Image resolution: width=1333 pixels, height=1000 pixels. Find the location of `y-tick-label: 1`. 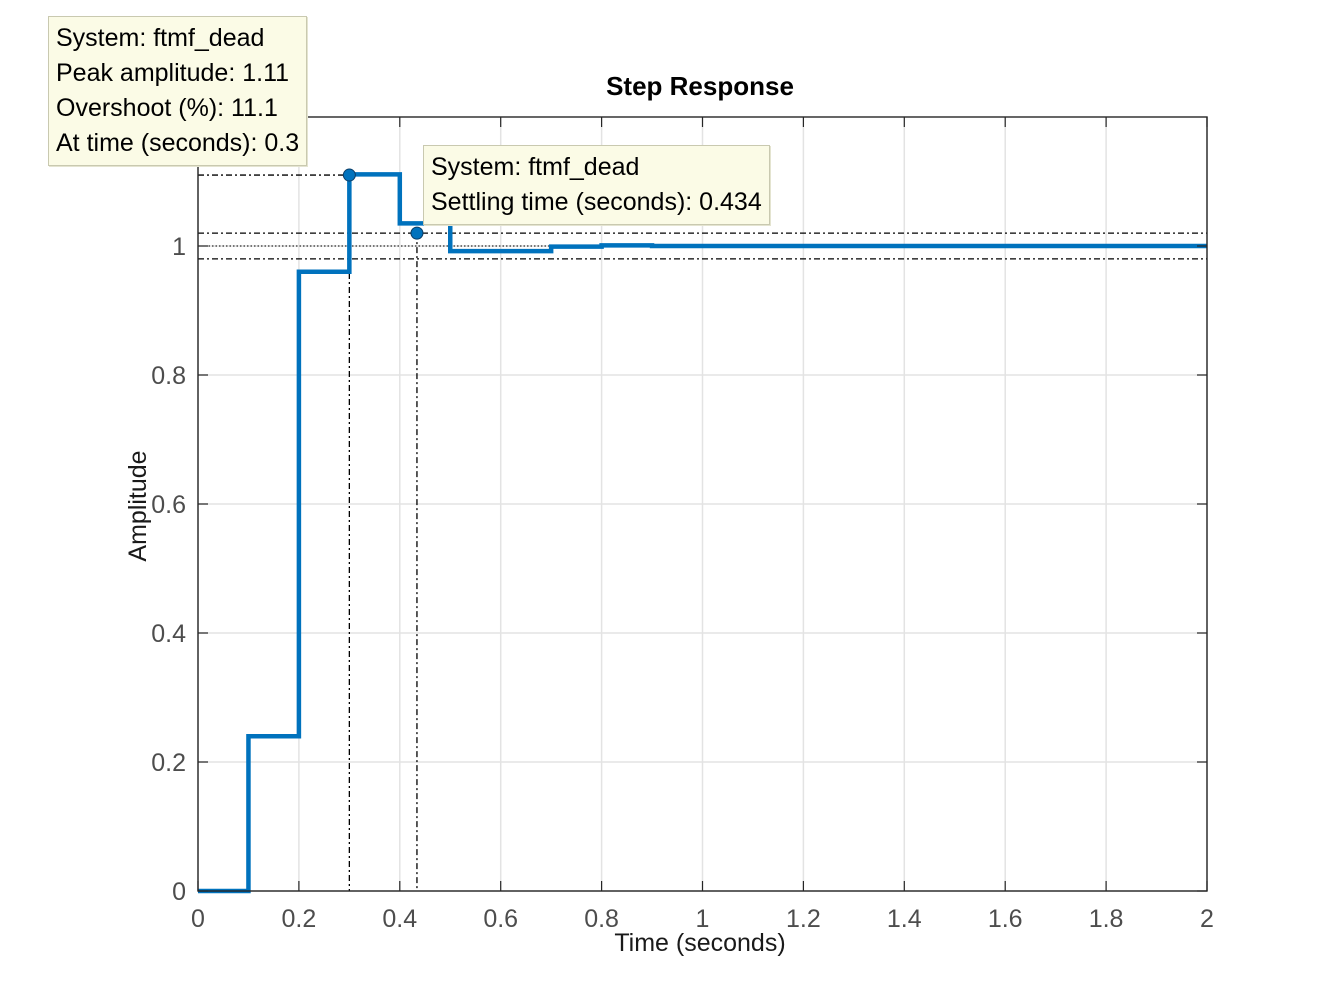

y-tick-label: 1 is located at coordinates (179, 247).